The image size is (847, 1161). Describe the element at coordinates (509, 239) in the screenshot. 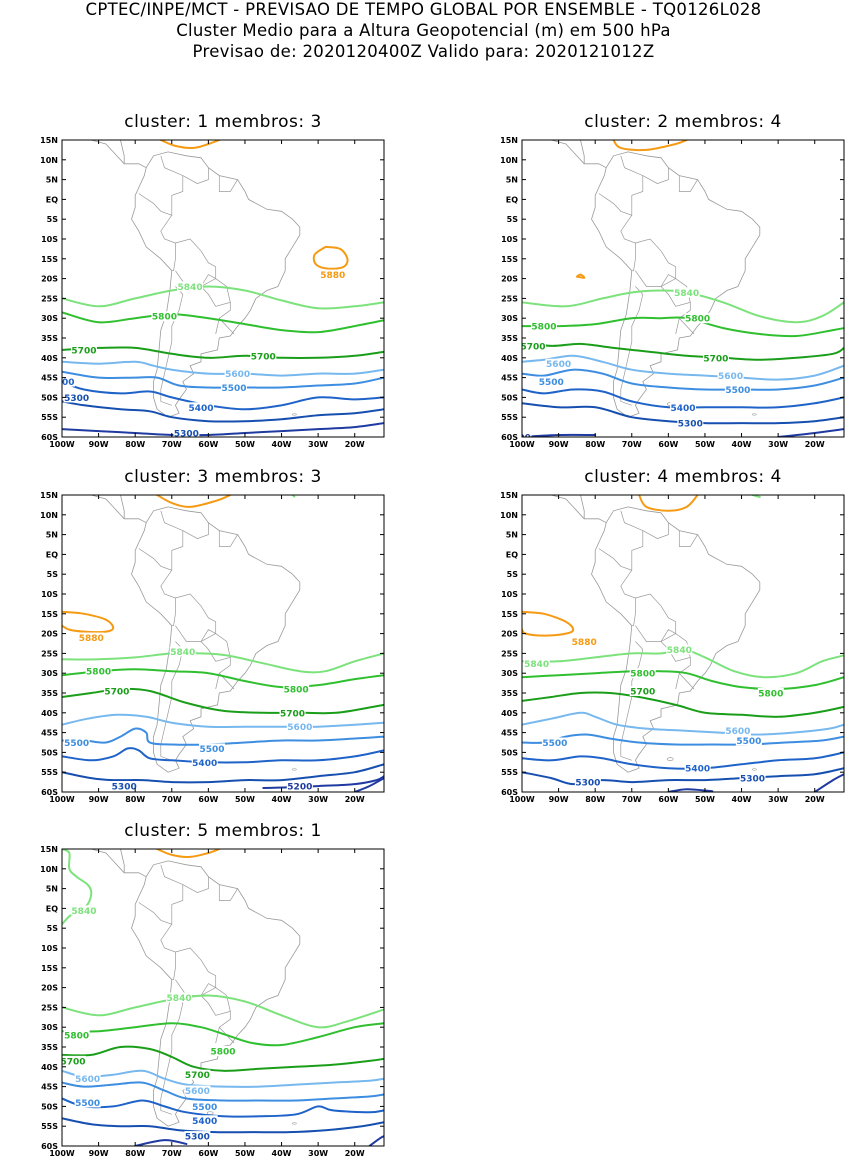

I see `lat-tick-label: 10S` at that location.